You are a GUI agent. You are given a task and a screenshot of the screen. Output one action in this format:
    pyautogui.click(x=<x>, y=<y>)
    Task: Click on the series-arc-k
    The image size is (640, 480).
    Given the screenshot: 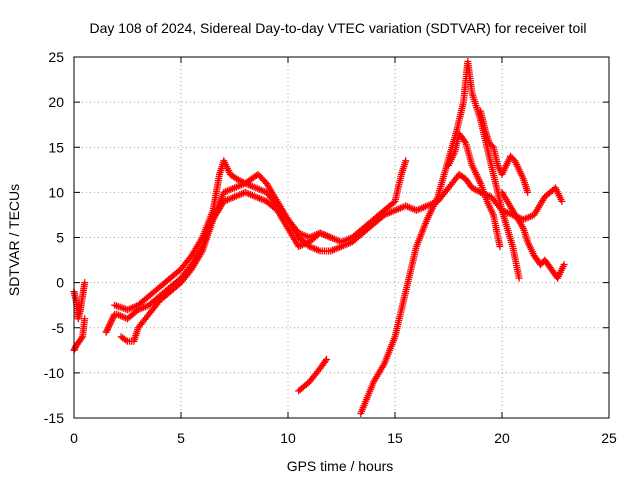 What is the action you would take?
    pyautogui.click(x=533, y=235)
    